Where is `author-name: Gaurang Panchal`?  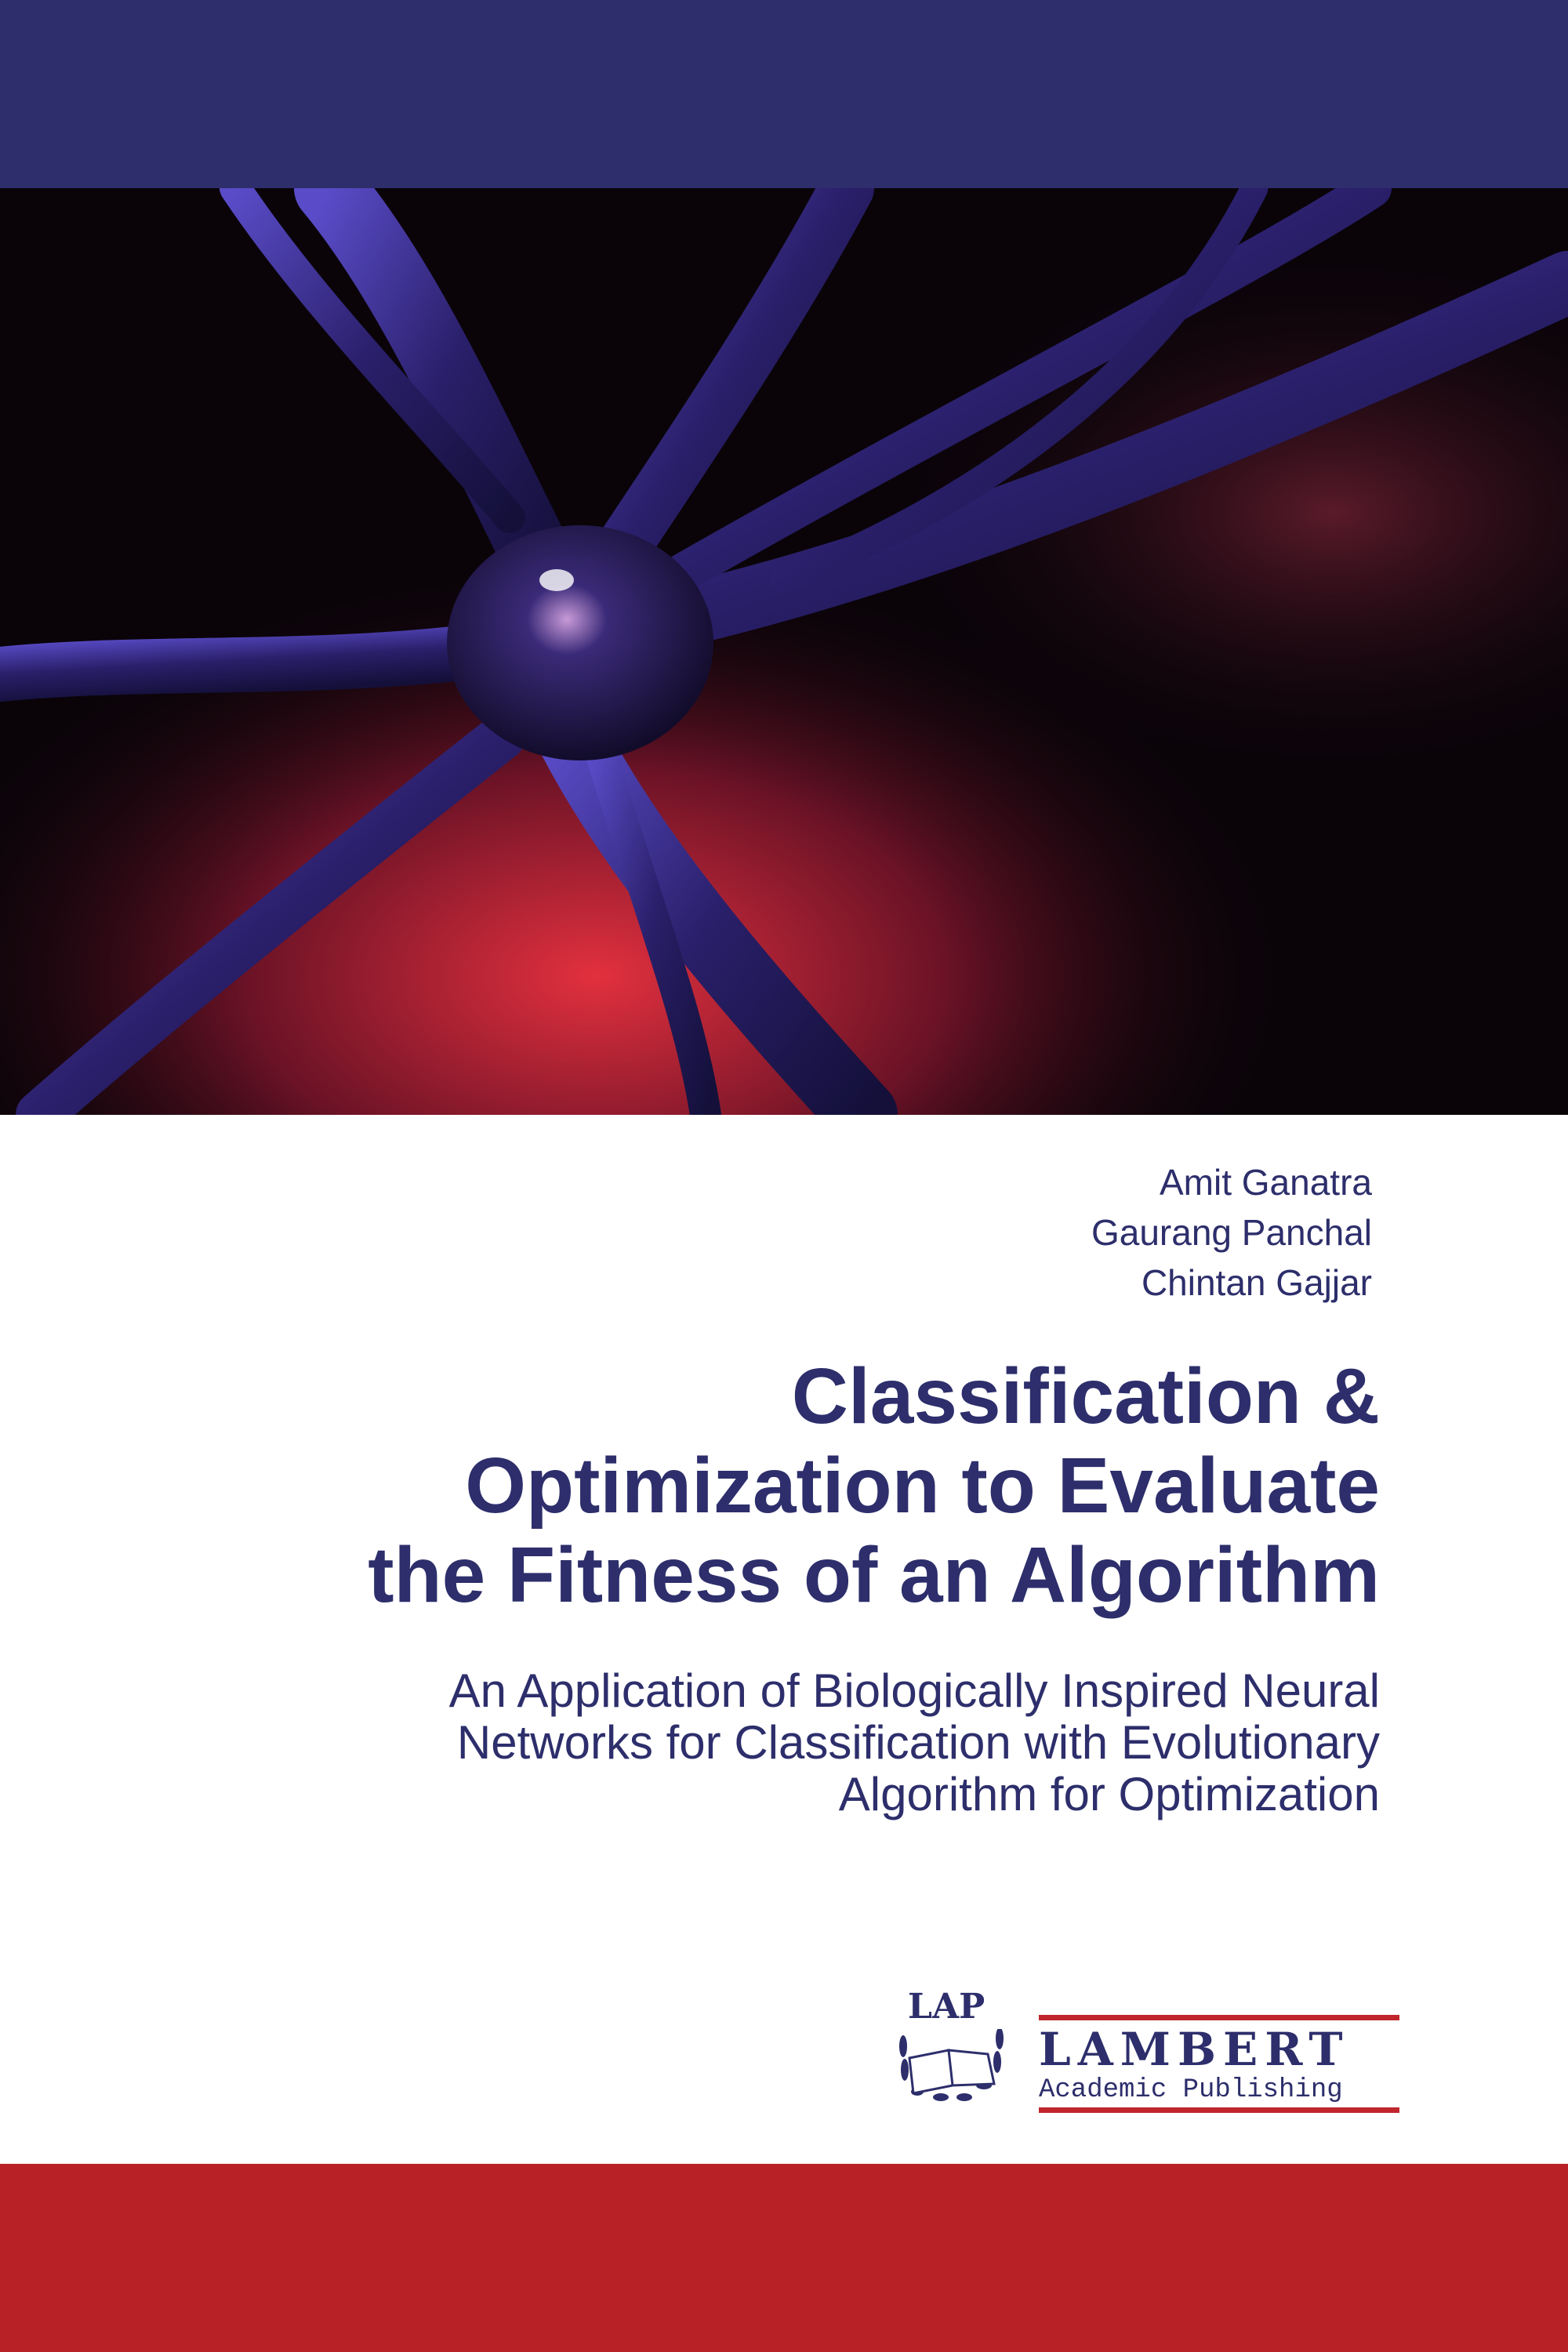 author-name: Gaurang Panchal is located at coordinates (1231, 1232).